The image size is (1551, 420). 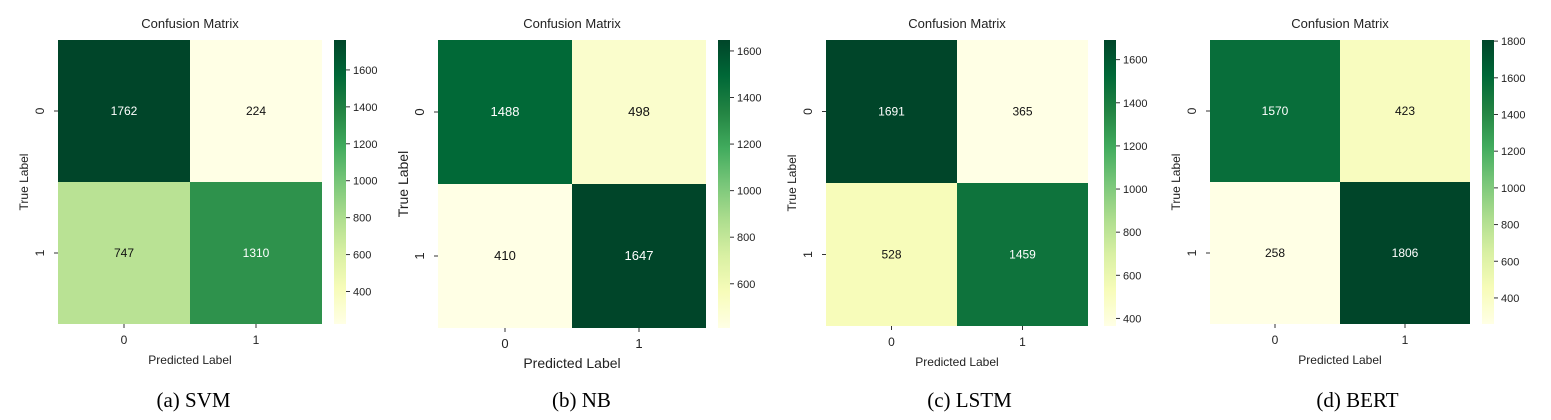 I want to click on cell-value-label: 1459, so click(x=1022, y=255).